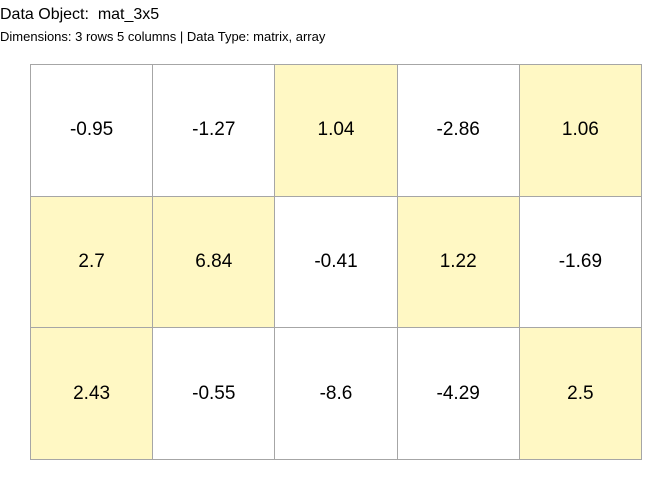 The height and width of the screenshot is (480, 672). I want to click on matrix-cell: -1.69, so click(580, 262).